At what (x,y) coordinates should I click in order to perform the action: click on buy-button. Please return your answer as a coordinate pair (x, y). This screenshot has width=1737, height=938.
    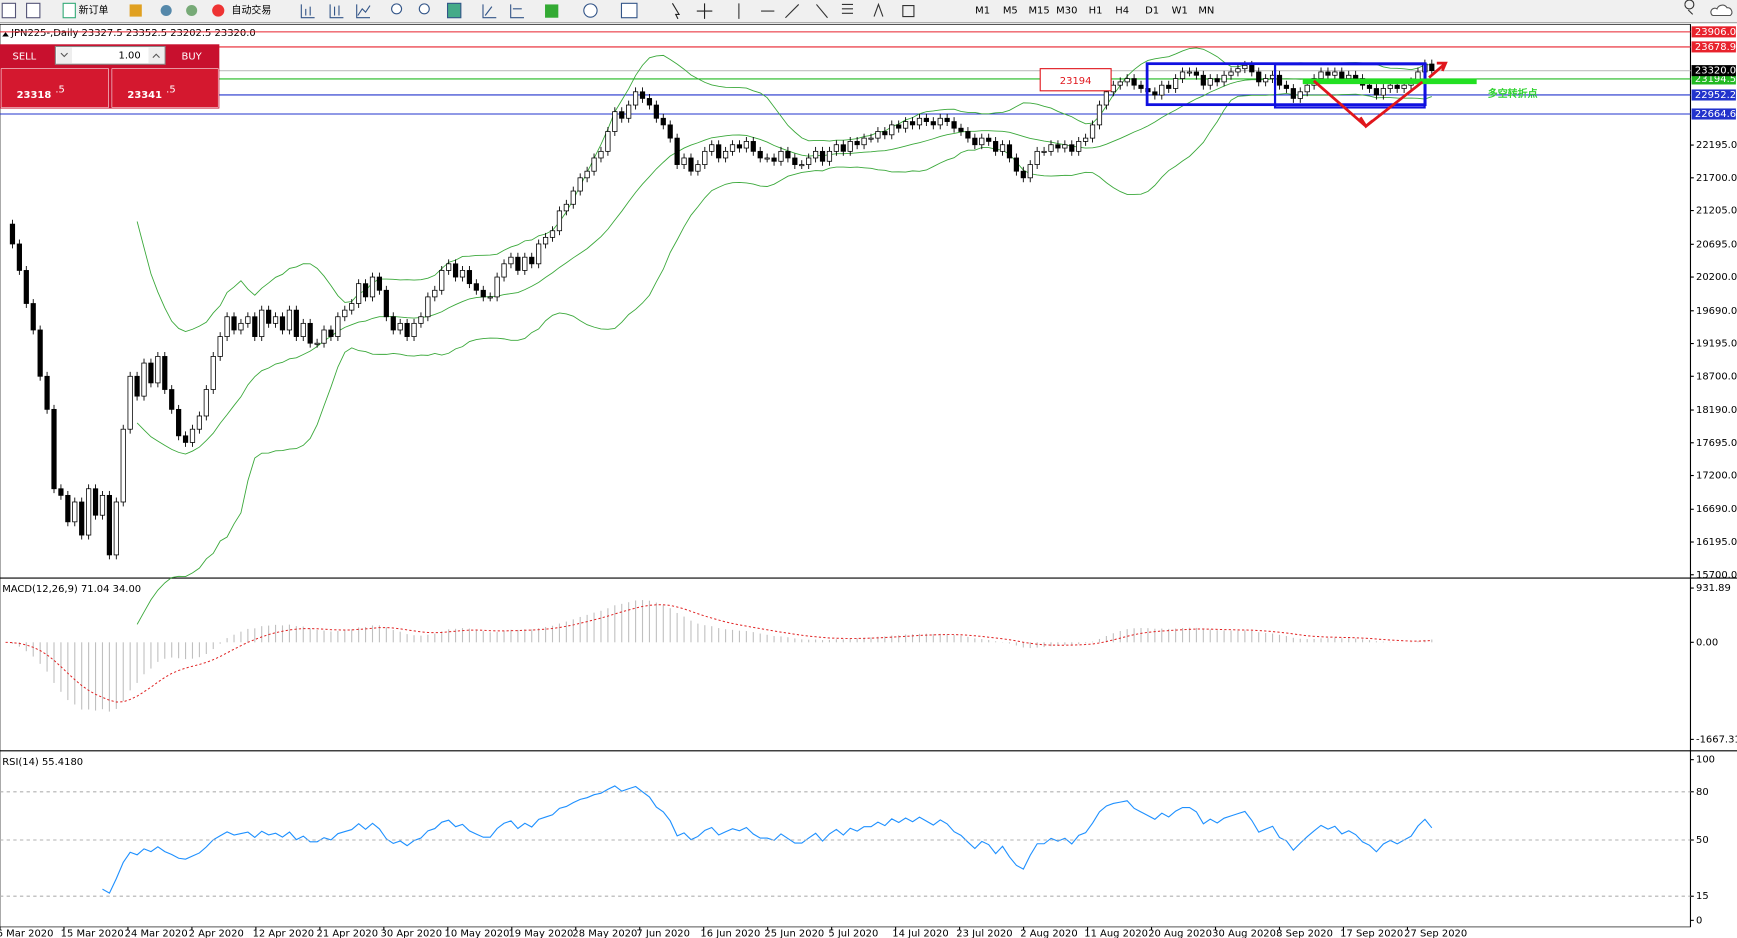
    Looking at the image, I should click on (165, 88).